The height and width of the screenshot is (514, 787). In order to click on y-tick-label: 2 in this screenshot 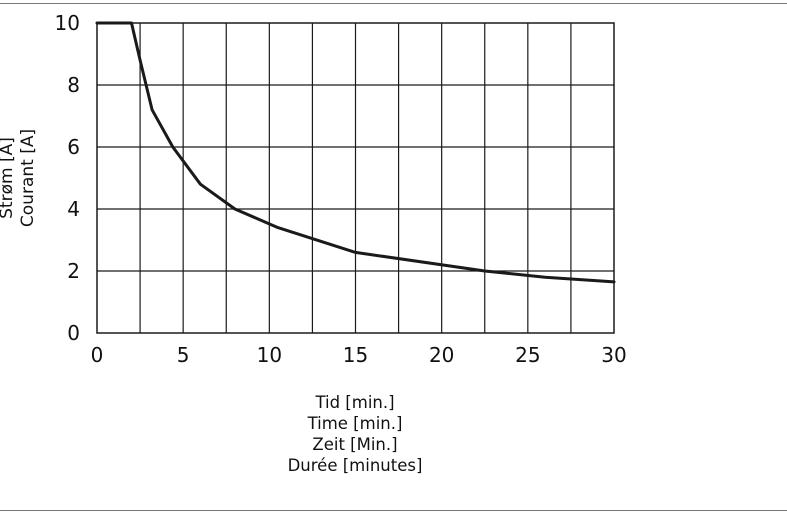, I will do `click(73, 271)`.